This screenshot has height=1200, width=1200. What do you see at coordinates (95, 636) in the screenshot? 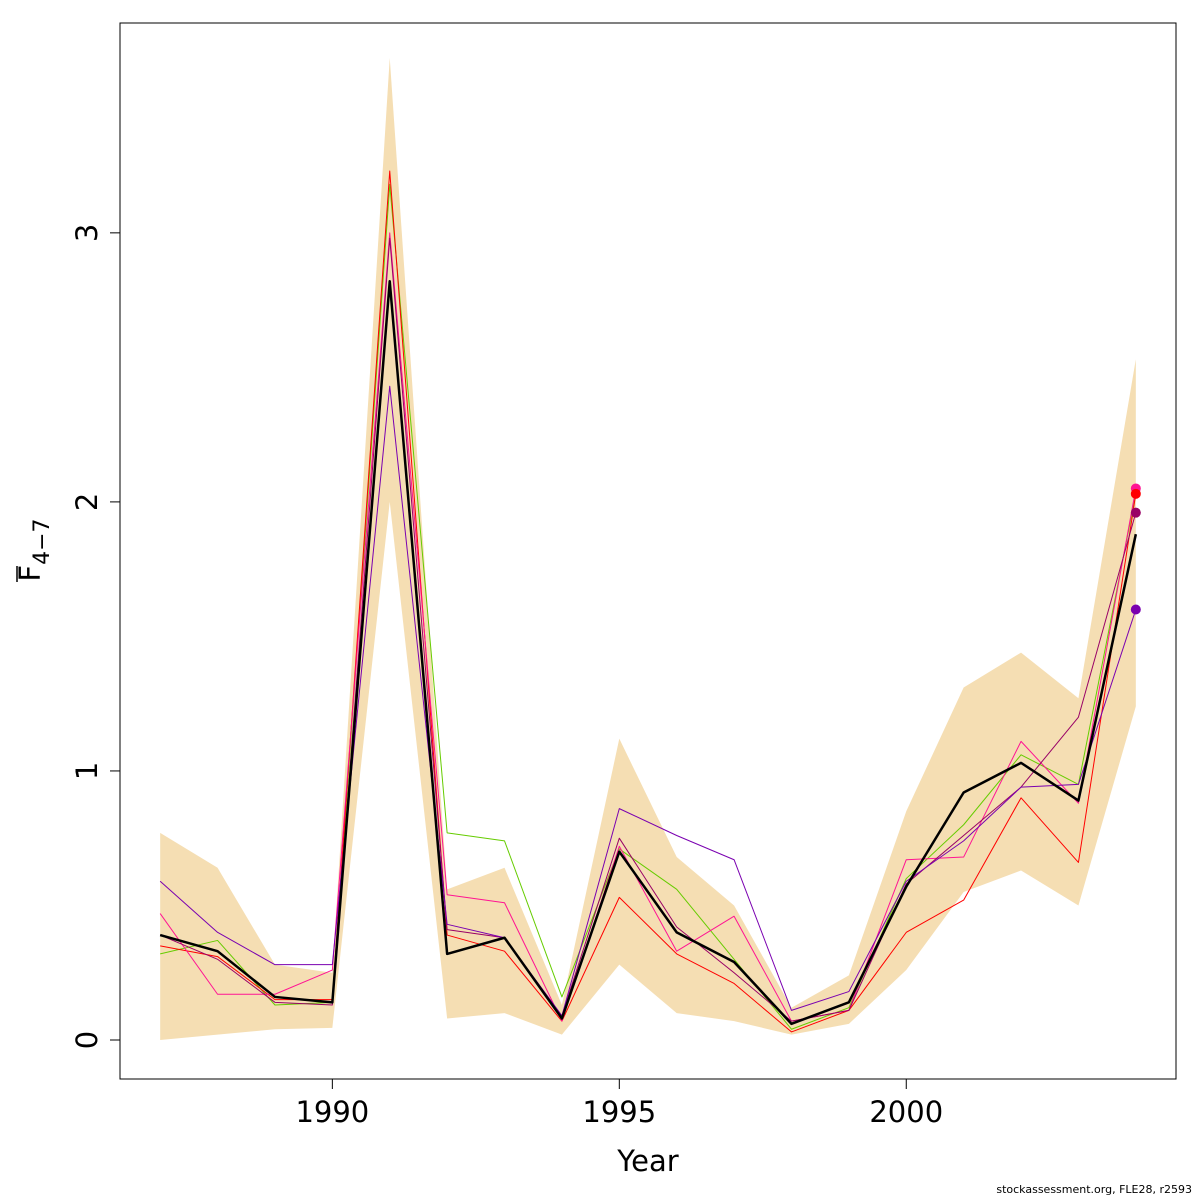
I see `y-axis: 0 1 2 3` at bounding box center [95, 636].